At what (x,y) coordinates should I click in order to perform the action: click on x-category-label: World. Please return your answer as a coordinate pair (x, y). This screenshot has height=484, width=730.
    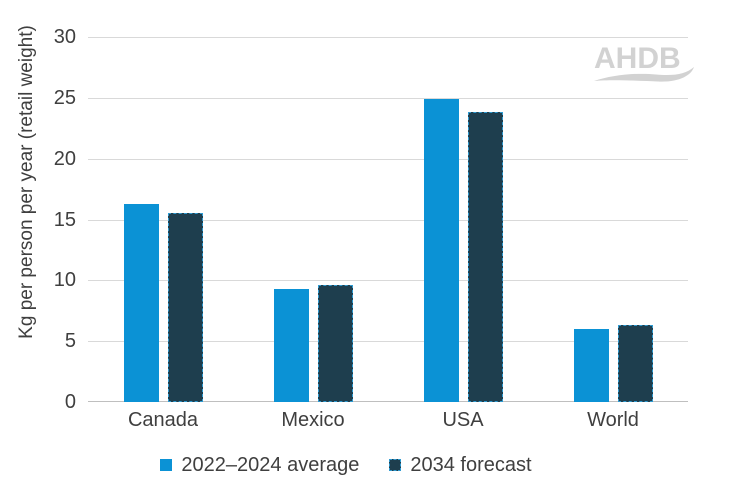
    Looking at the image, I should click on (613, 420).